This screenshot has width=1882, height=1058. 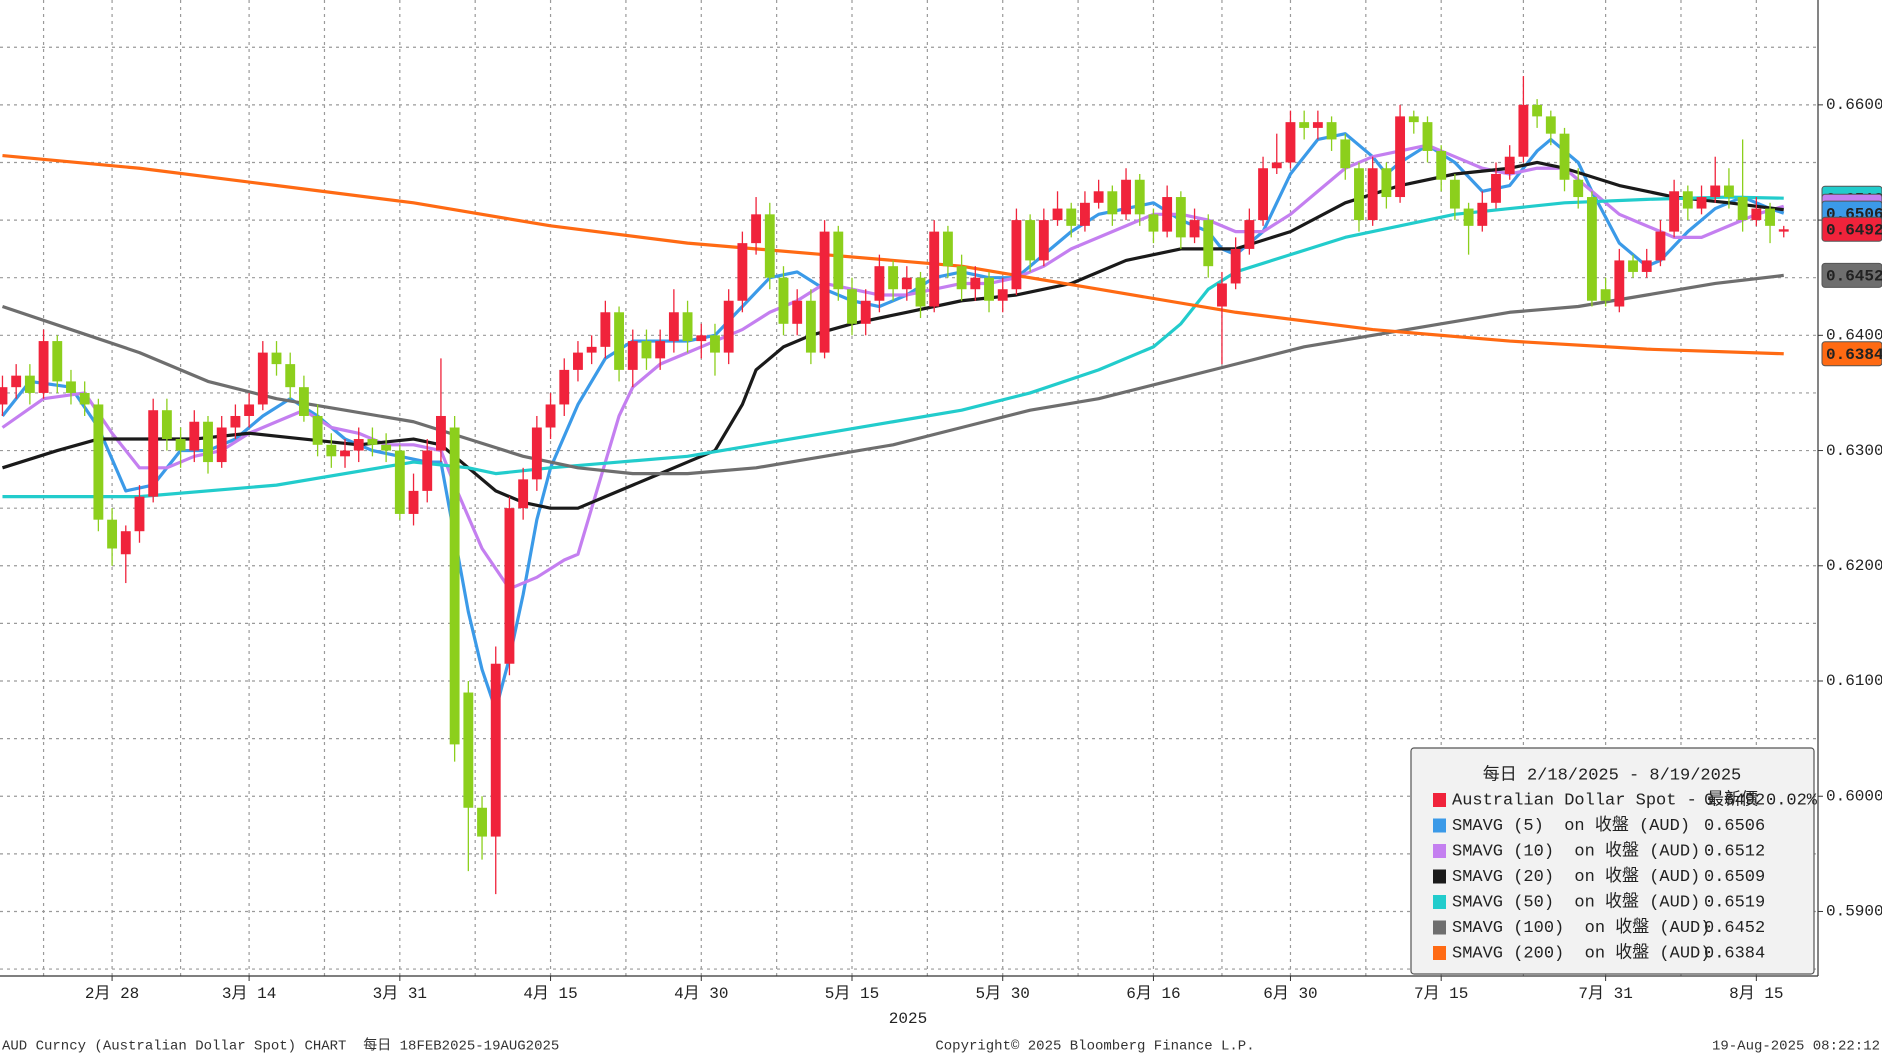 I want to click on y-tick-label: 0.6300, so click(x=1854, y=451).